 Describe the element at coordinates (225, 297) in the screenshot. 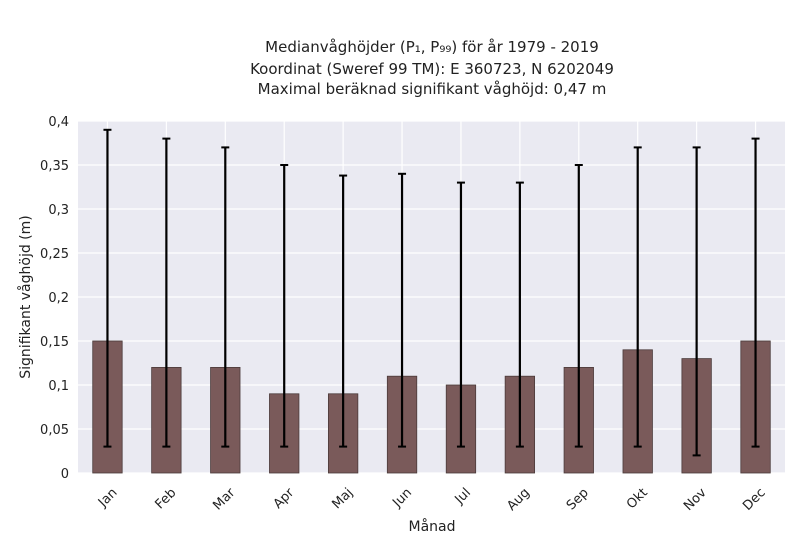

I see `error-bar-mar` at that location.